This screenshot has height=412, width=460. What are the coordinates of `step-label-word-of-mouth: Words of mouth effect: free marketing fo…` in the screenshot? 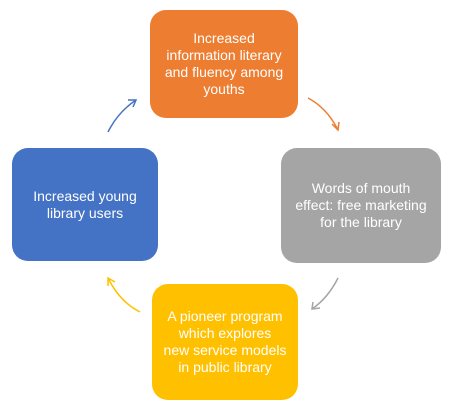 It's located at (361, 205).